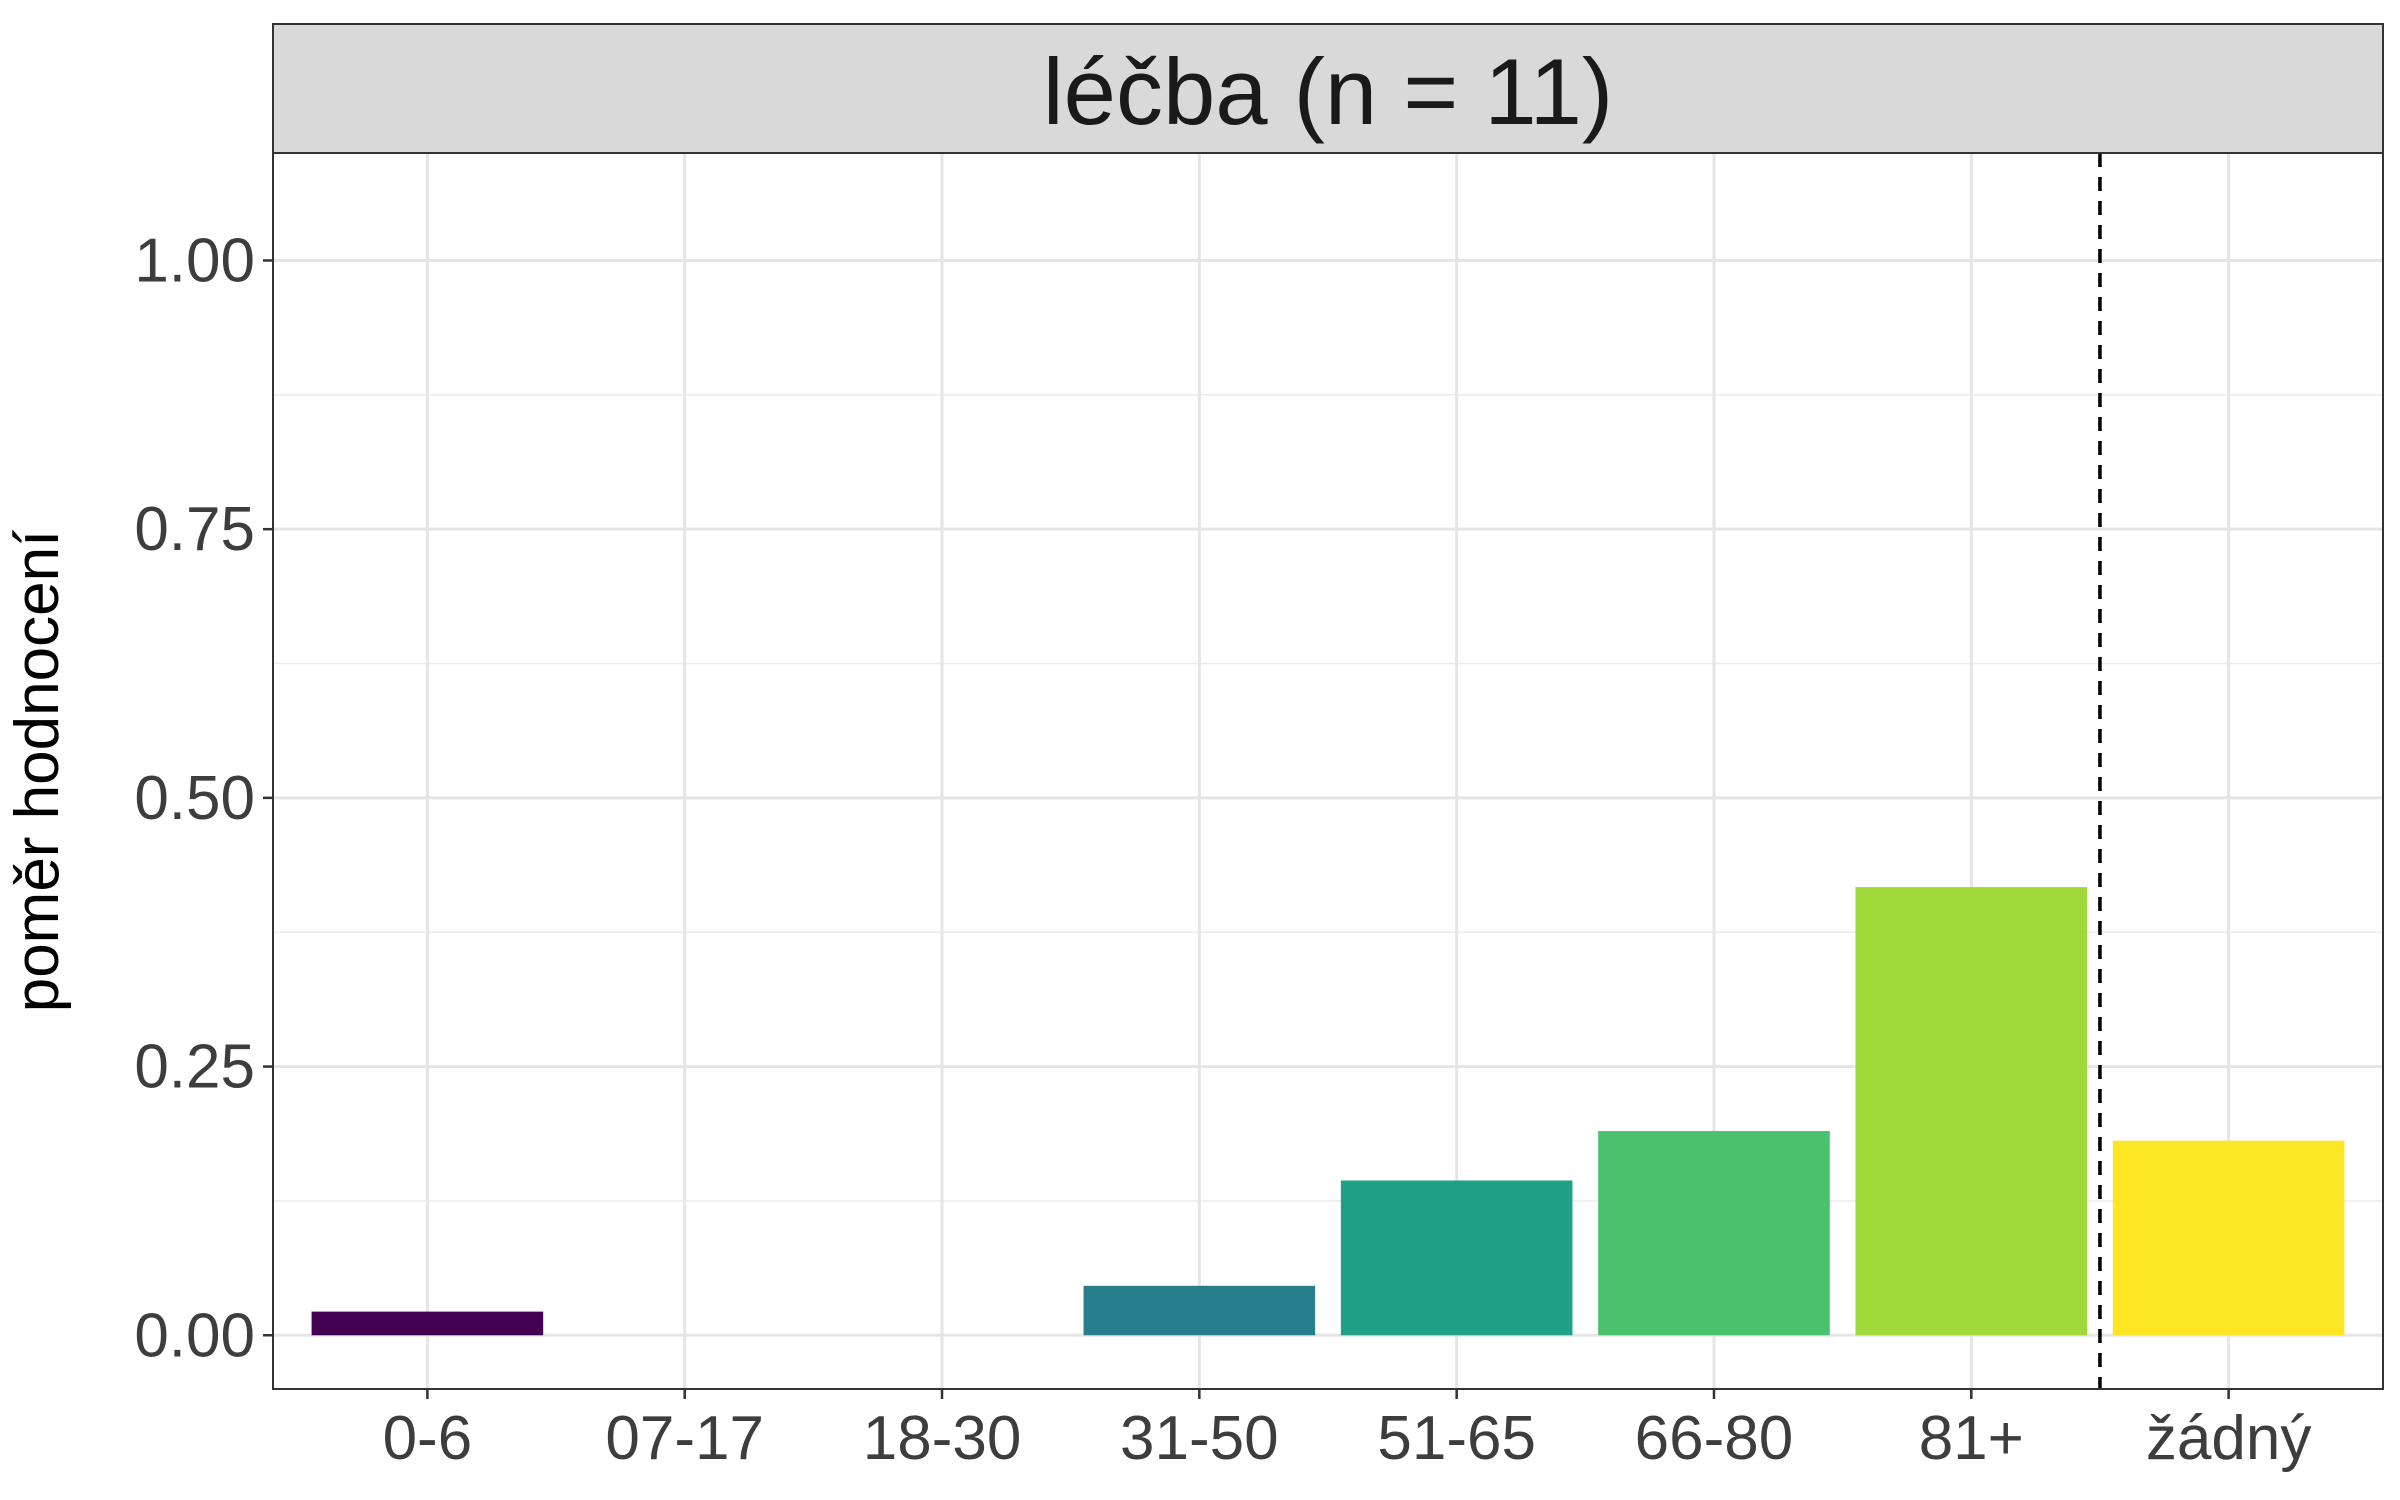 This screenshot has width=2400, height=1500. What do you see at coordinates (37, 771) in the screenshot?
I see `y-axis-title: poměr hodnocení` at bounding box center [37, 771].